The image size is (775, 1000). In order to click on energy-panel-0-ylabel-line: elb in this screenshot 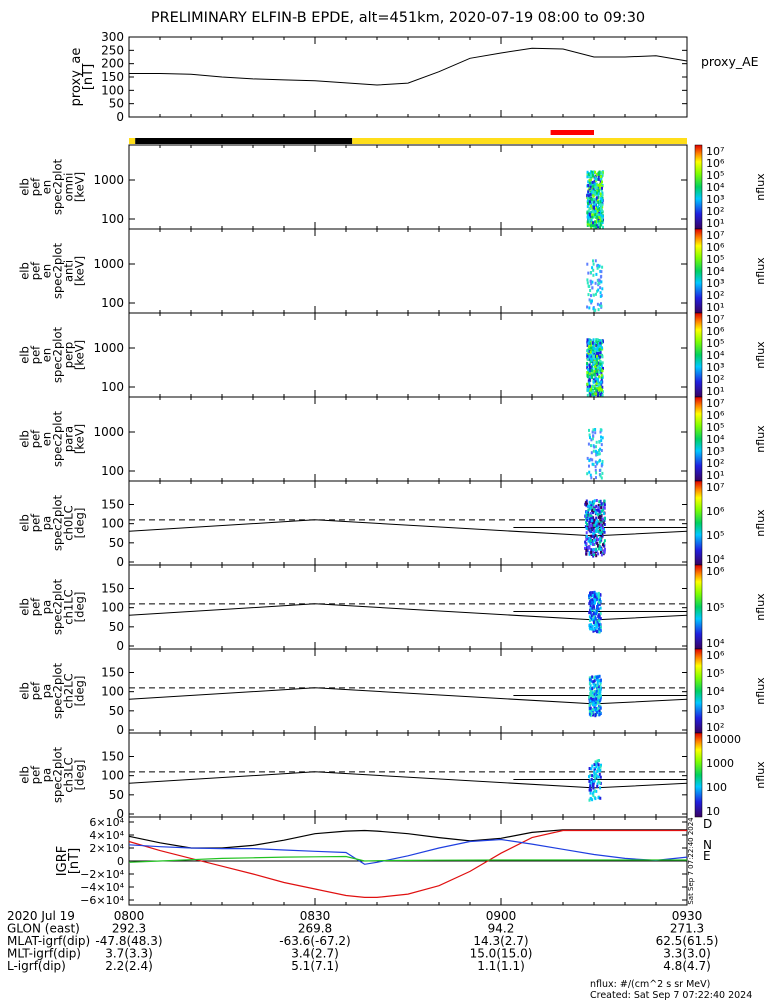, I will do `click(25, 187)`.